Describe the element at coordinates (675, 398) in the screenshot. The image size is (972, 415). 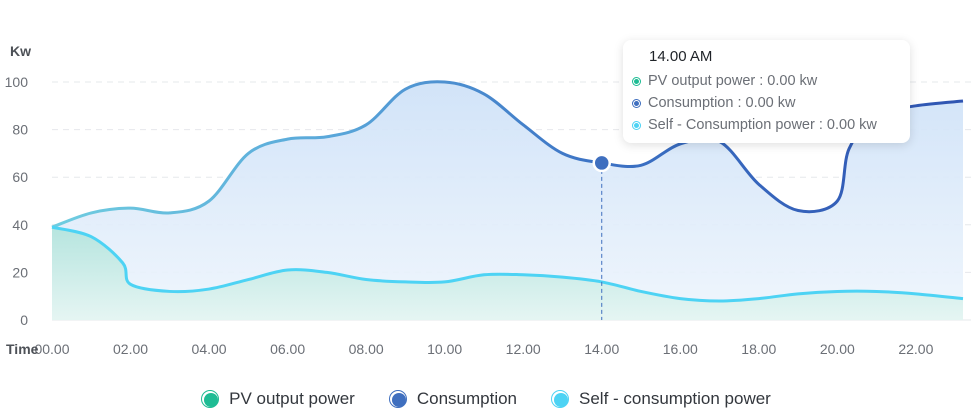
I see `legend-self-consumption-label: Self - consumption power` at that location.